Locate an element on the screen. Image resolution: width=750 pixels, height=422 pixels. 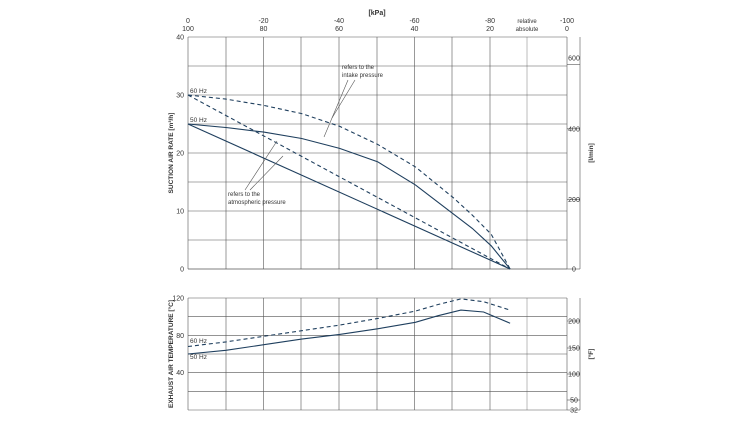
x-top-tick-label: -80 is located at coordinates (490, 21).